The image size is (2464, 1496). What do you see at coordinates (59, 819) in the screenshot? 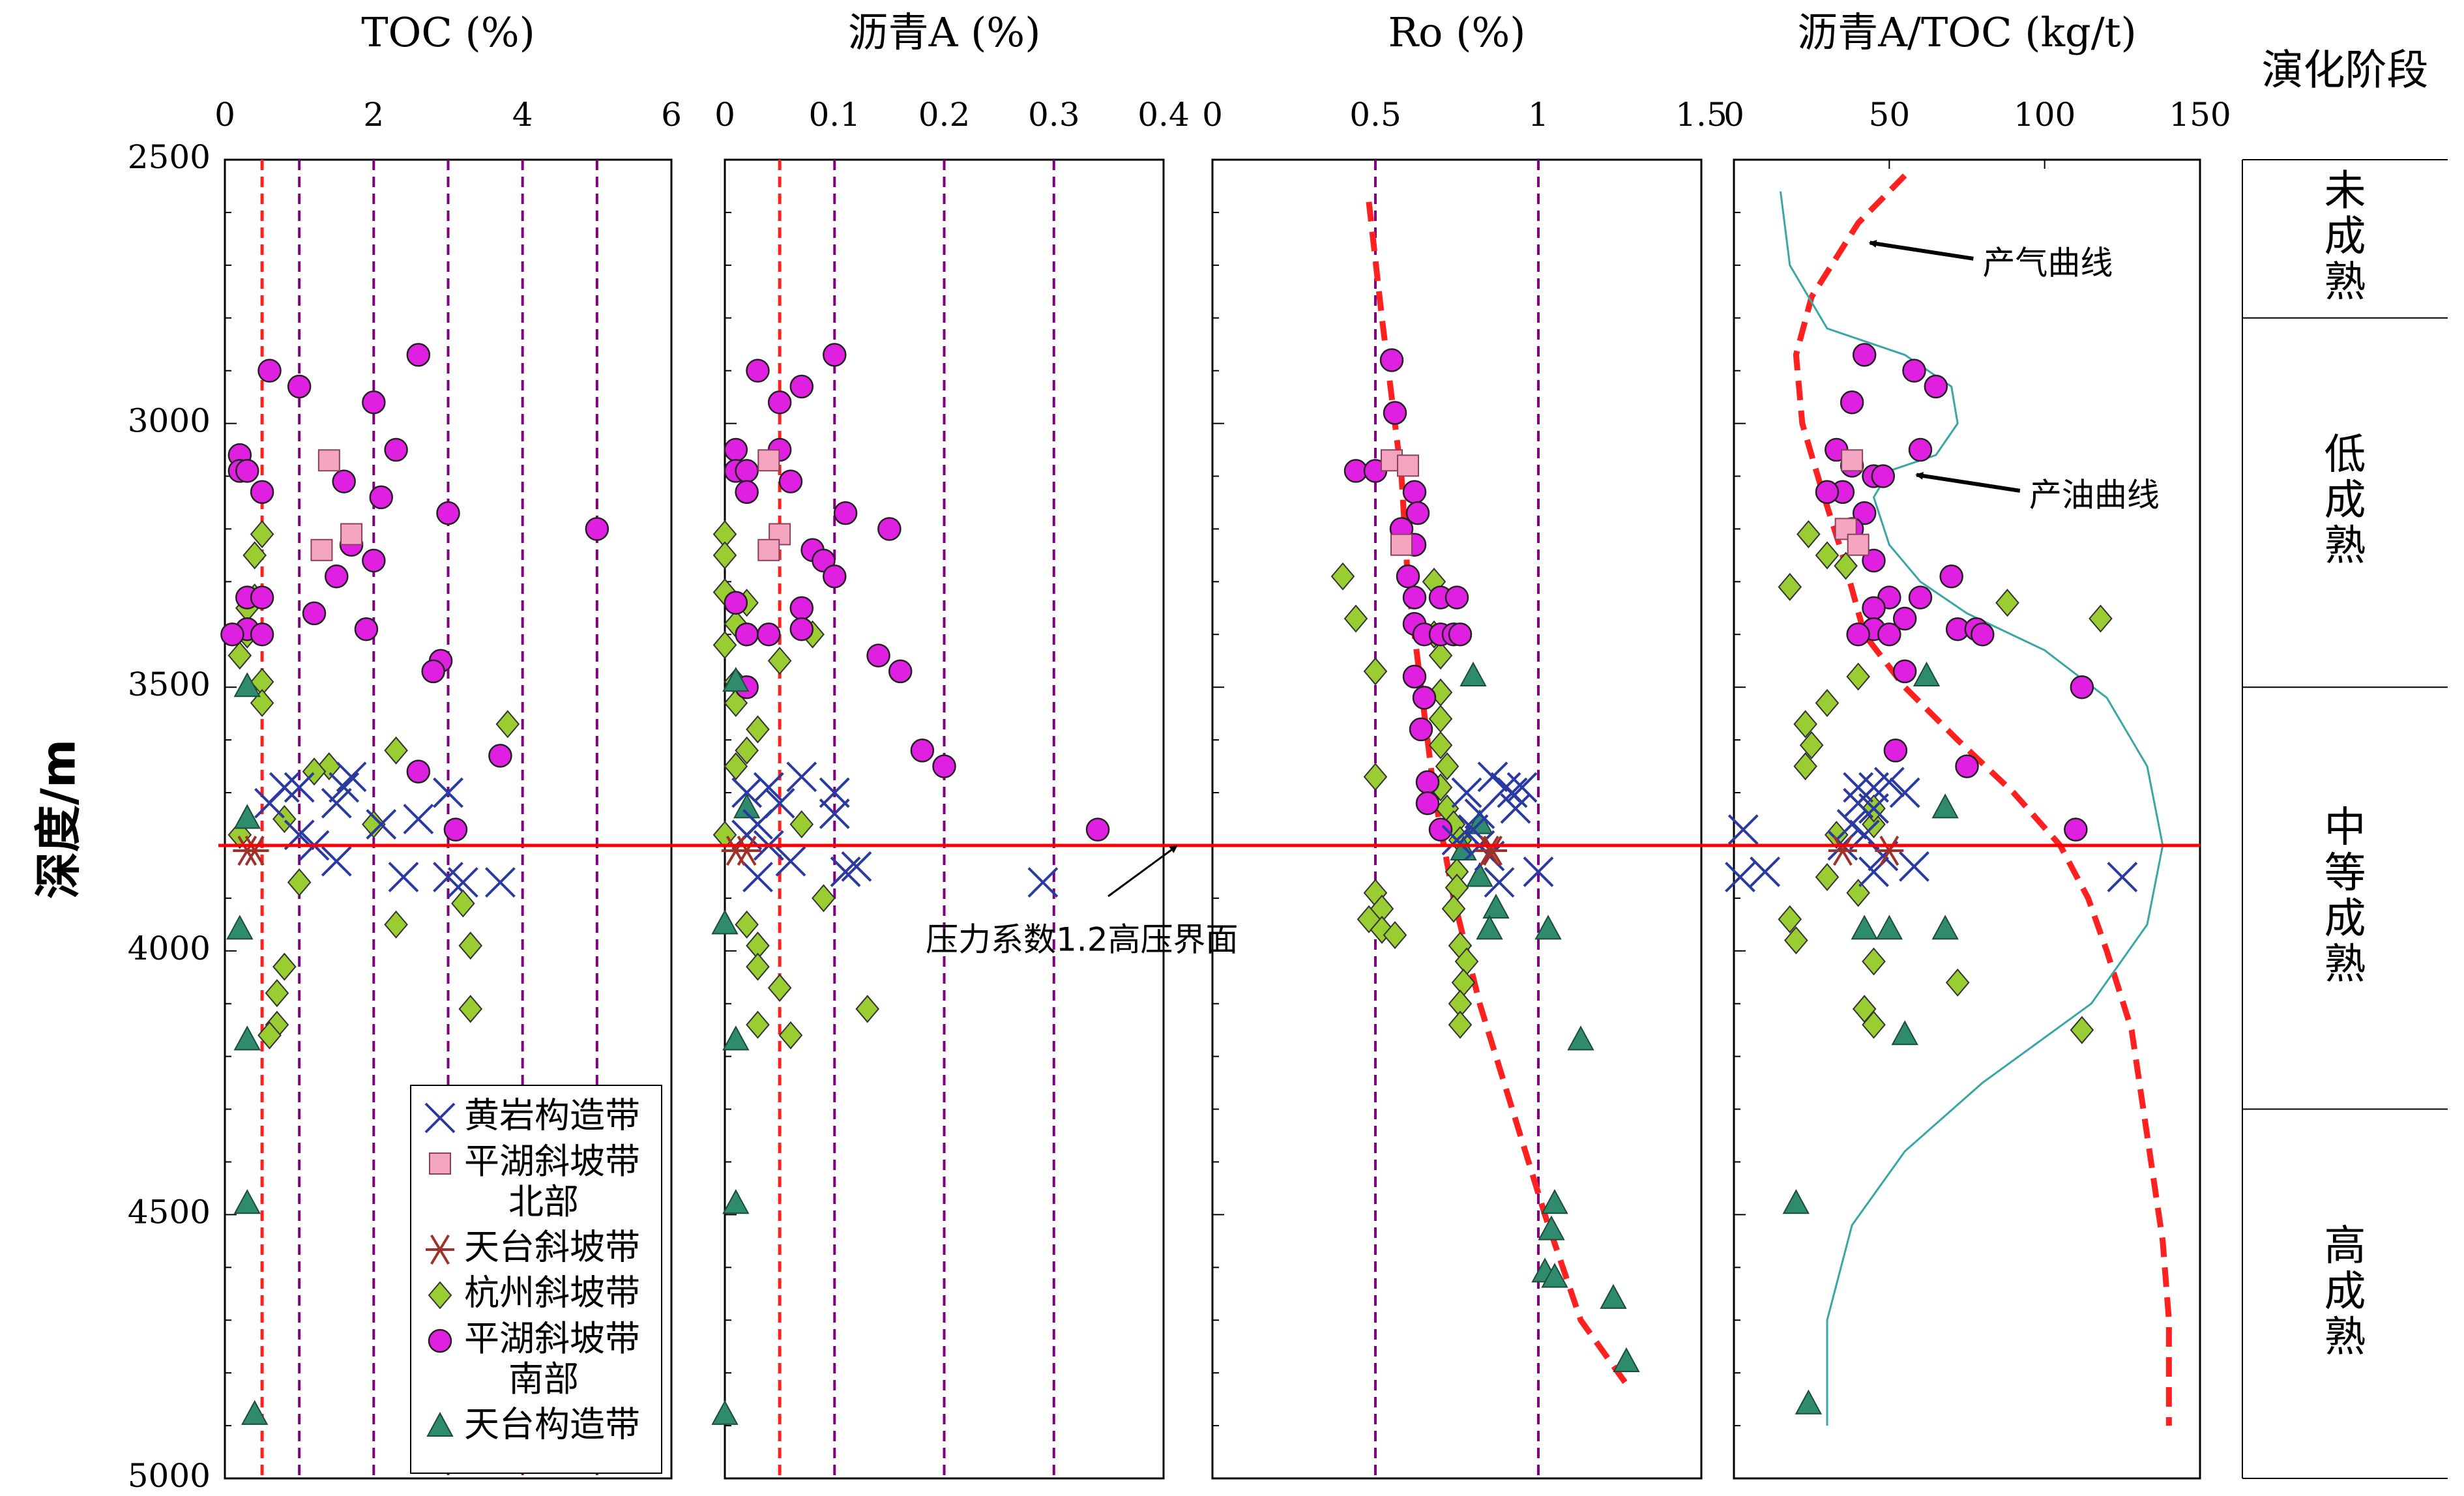
I see `y-axis-label: 深度/m` at bounding box center [59, 819].